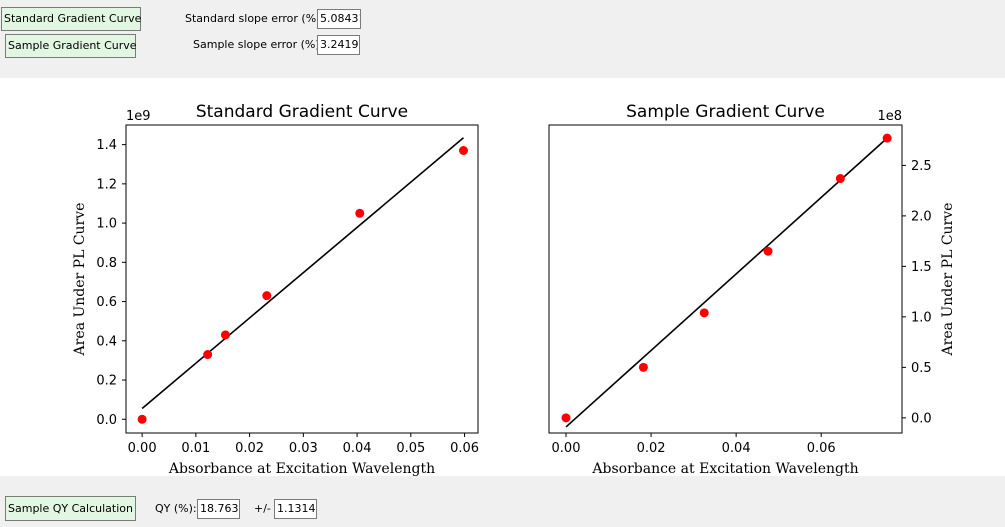 This screenshot has width=1005, height=527. I want to click on qy-label: QY (%):, so click(176, 508).